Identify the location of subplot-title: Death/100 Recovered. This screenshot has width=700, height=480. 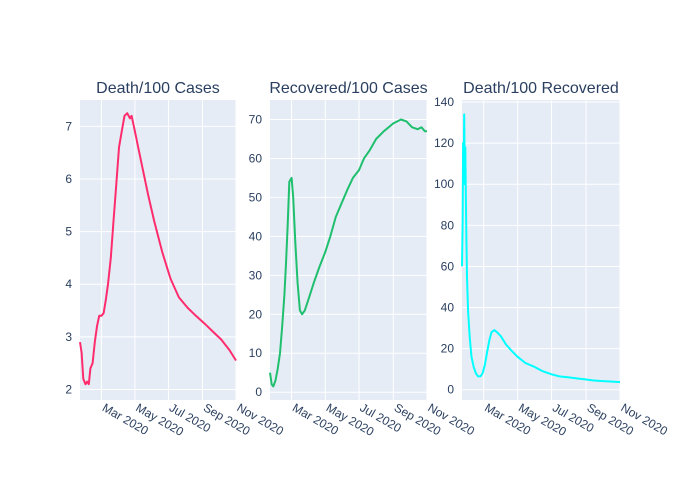
(541, 88).